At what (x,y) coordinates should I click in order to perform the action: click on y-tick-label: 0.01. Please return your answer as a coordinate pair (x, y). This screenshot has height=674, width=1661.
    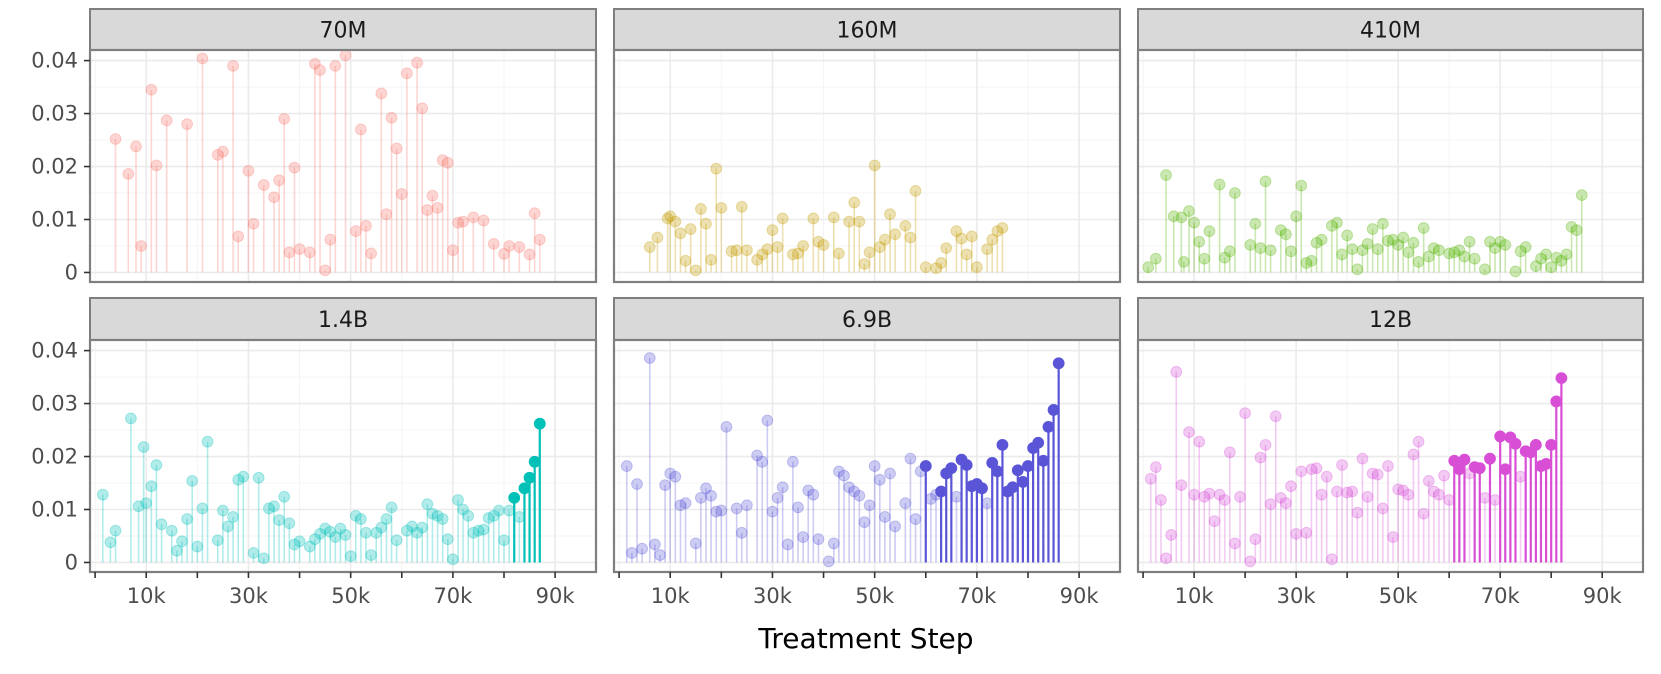
    Looking at the image, I should click on (54, 509).